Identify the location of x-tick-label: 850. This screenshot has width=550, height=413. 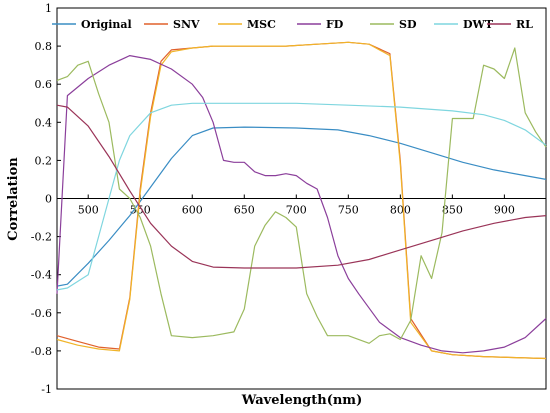
(452, 210).